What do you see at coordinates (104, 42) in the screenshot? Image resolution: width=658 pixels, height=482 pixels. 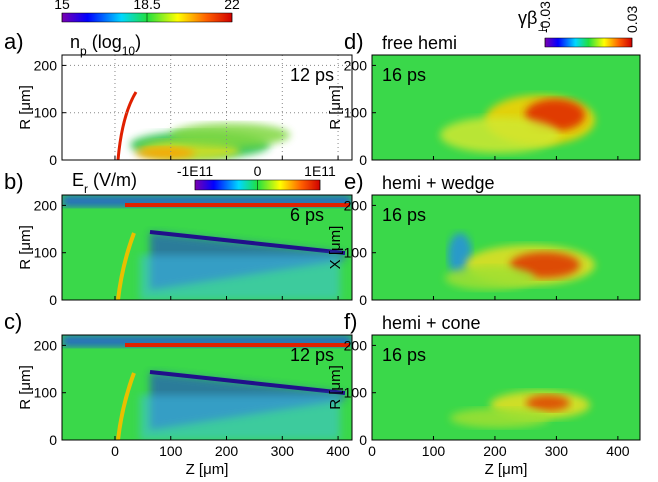 I see `colorbar-label-part: (log` at bounding box center [104, 42].